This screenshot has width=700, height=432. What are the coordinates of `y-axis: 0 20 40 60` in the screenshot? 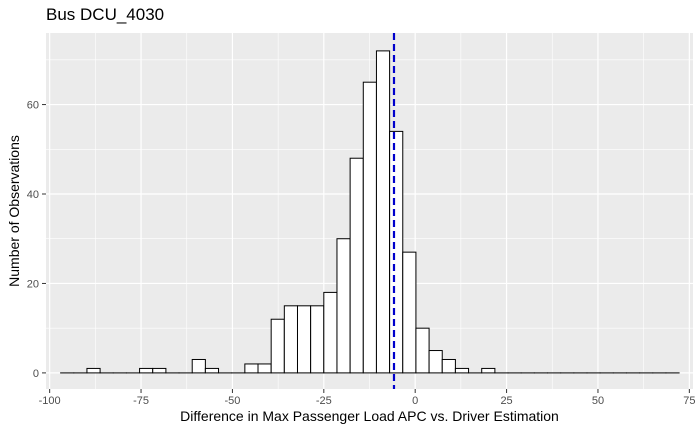 It's located at (36, 240).